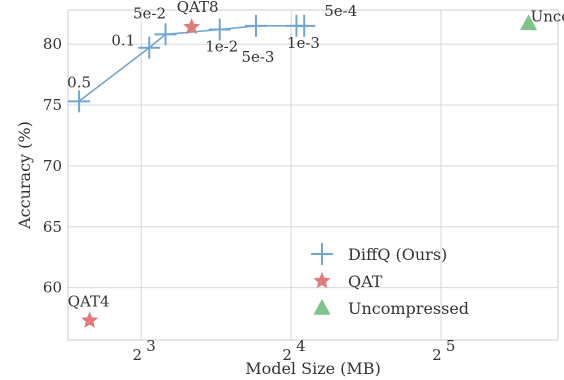 This screenshot has height=380, width=564. Describe the element at coordinates (529, 22) in the screenshot. I see `triangle-marker` at that location.